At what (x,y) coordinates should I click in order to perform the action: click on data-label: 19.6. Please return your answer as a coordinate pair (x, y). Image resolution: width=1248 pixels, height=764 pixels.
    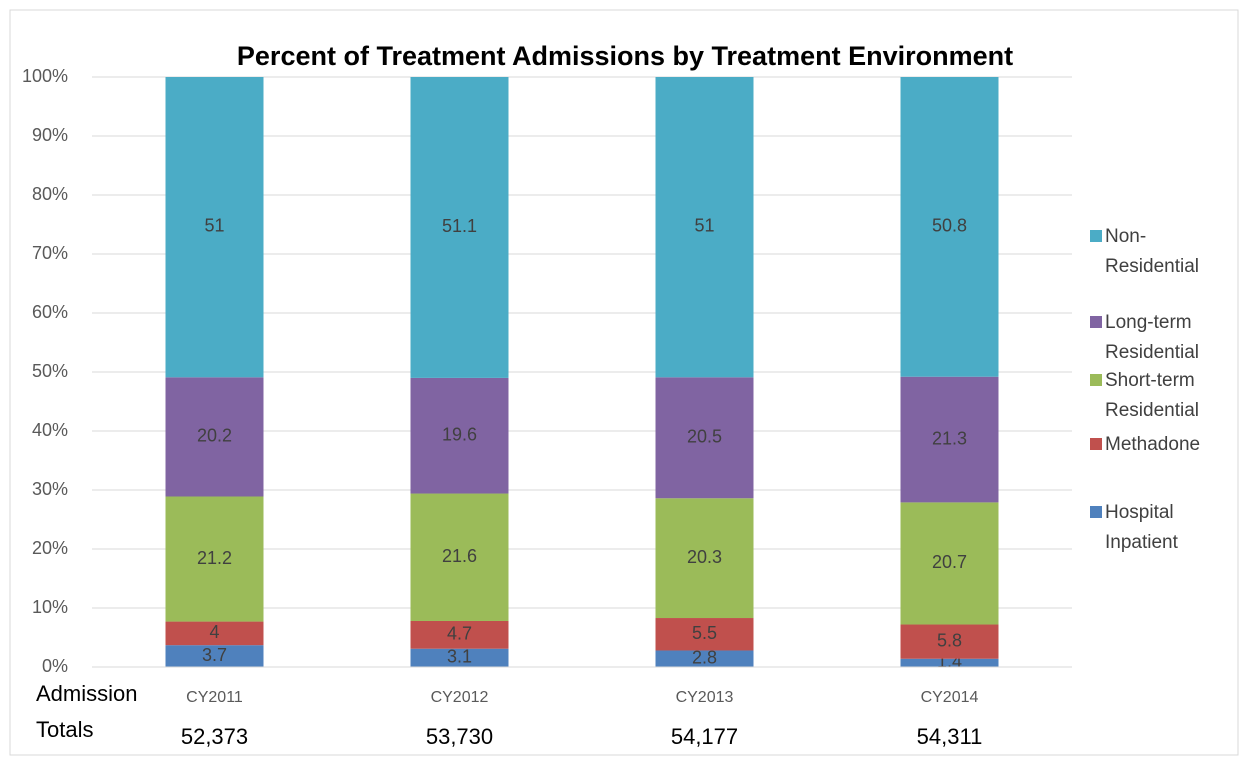
    Looking at the image, I should click on (459, 434).